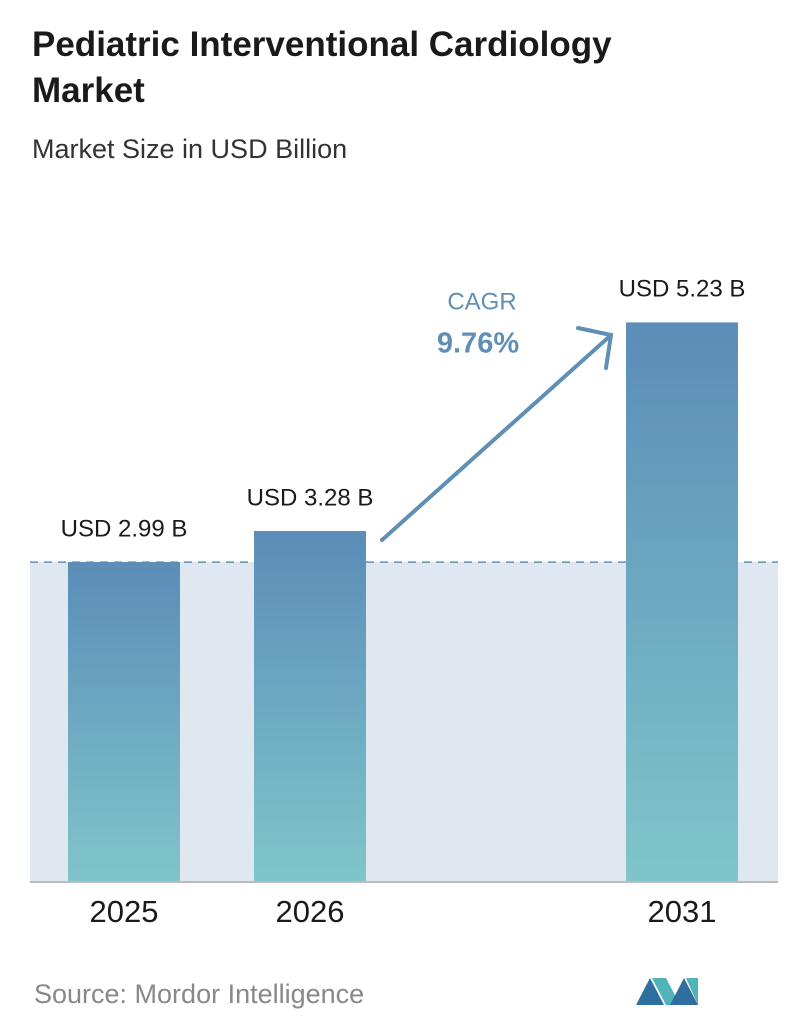 This screenshot has width=796, height=1034. Describe the element at coordinates (478, 344) in the screenshot. I see `cagr-value: 9.76%` at that location.